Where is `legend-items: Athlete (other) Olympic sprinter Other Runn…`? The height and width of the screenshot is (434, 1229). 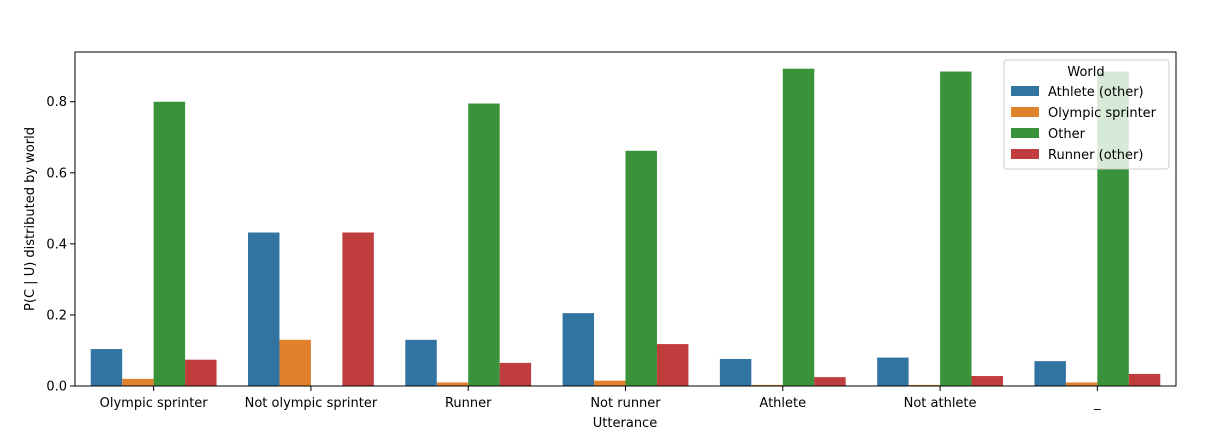
legend-items: Athlete (other) Olympic sprinter Other Runn… is located at coordinates (1084, 124).